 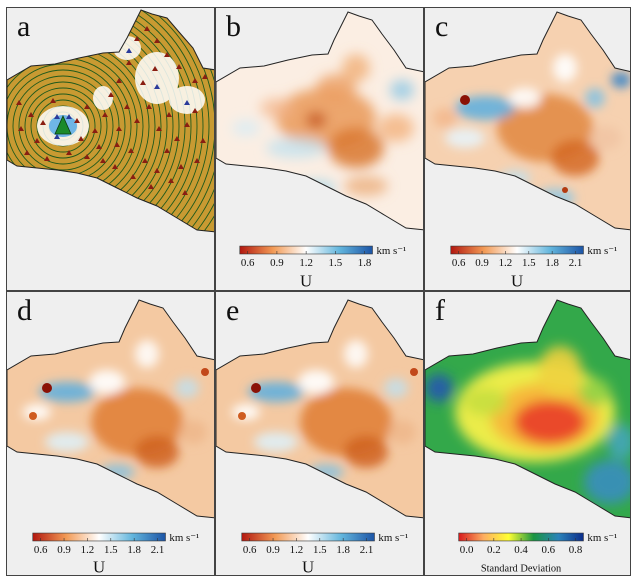 What do you see at coordinates (440, 310) in the screenshot?
I see `panel-label: f` at bounding box center [440, 310].